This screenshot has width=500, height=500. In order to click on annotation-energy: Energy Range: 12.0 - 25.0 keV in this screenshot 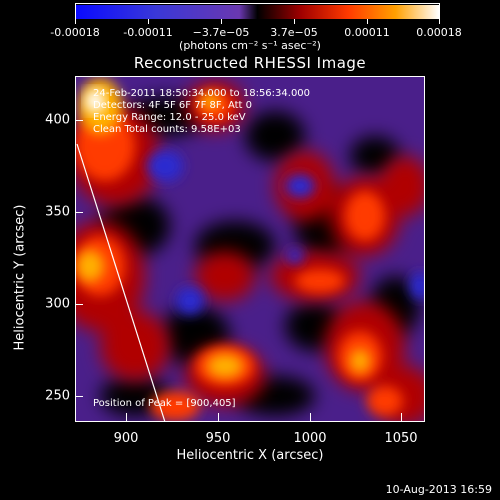, I will do `click(169, 117)`.